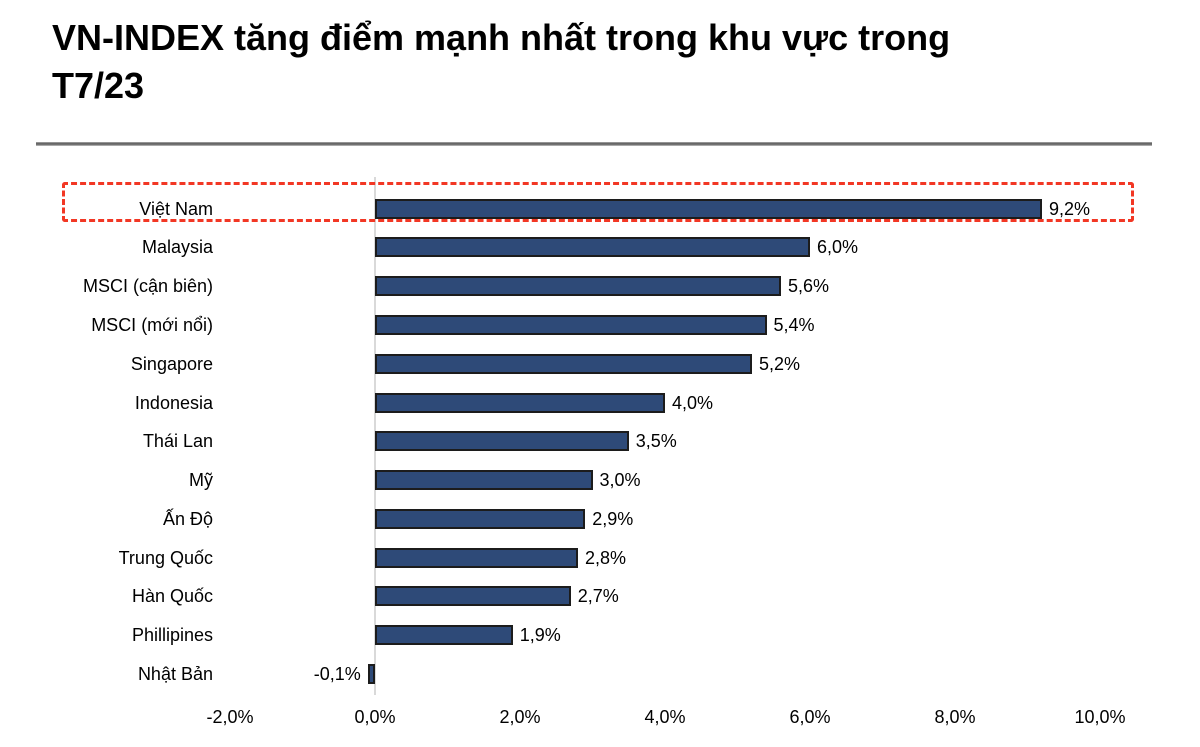  What do you see at coordinates (172, 635) in the screenshot?
I see `category-label: Phillipines` at bounding box center [172, 635].